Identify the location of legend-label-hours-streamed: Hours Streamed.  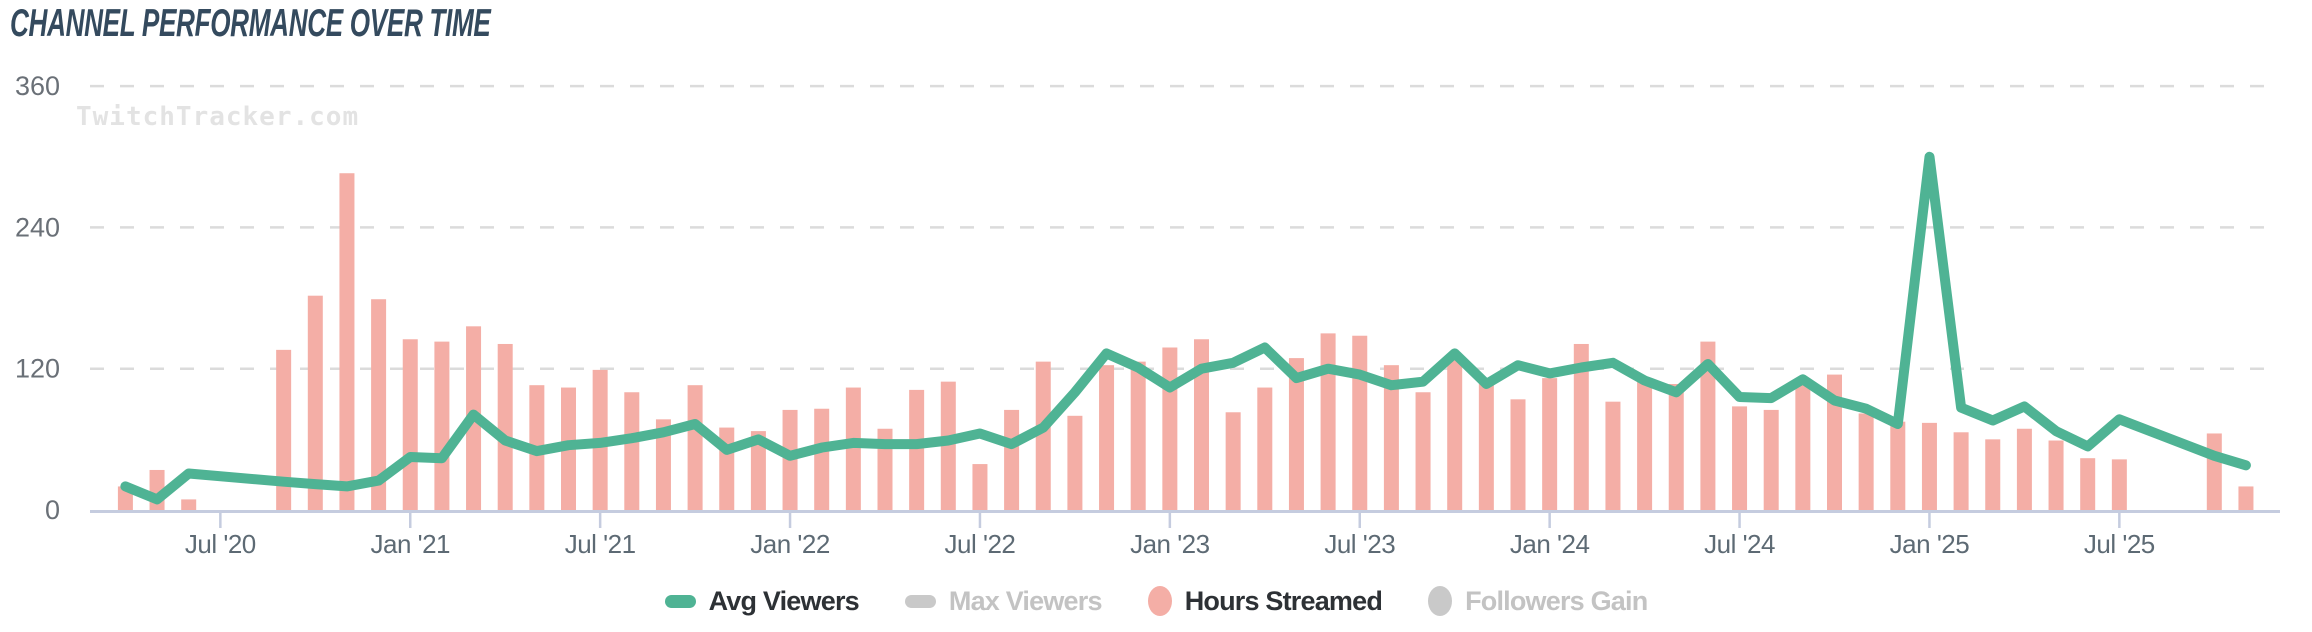
(1283, 600).